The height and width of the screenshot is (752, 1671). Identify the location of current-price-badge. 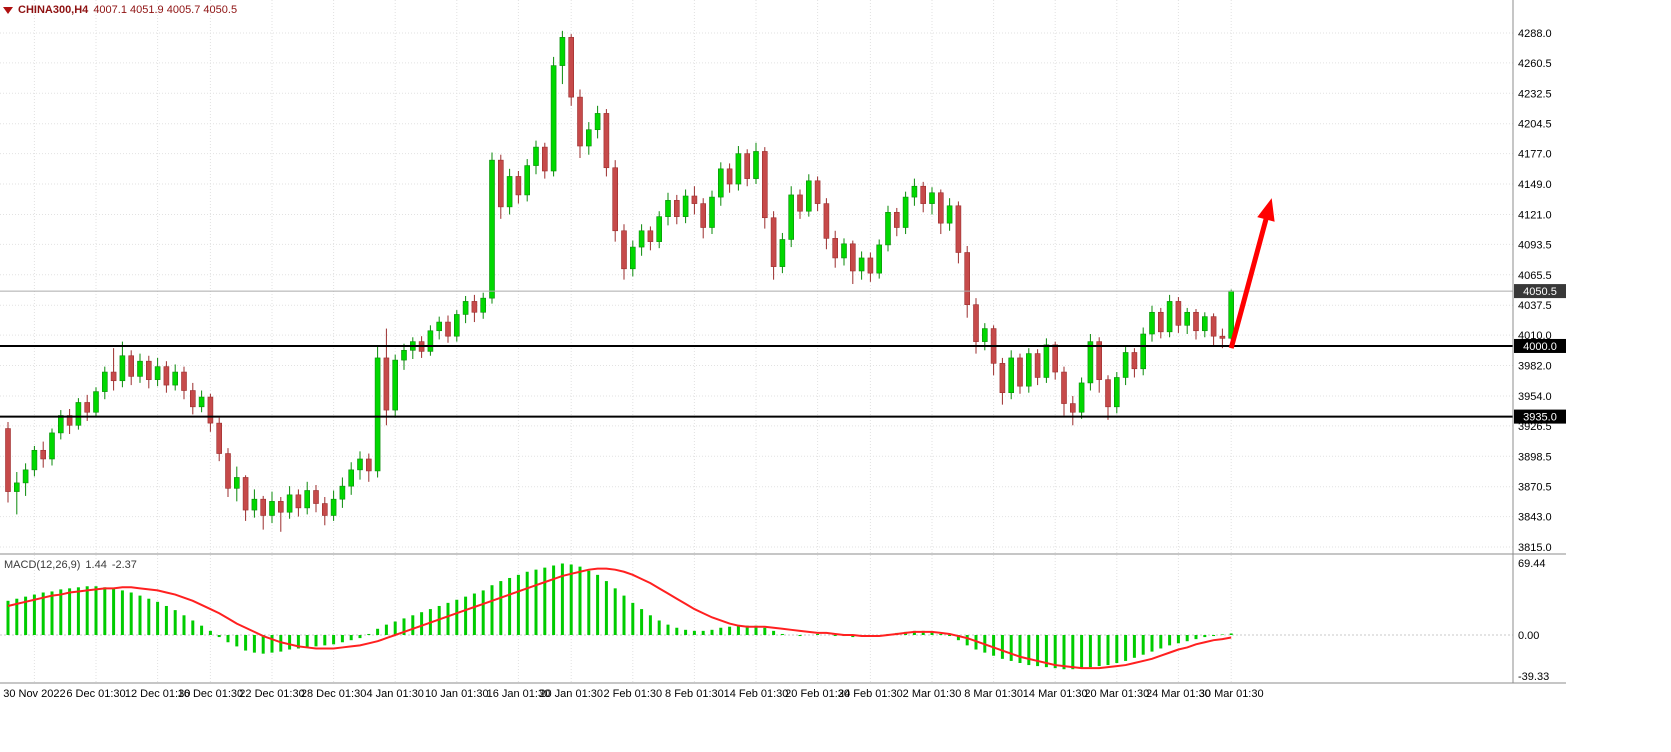
(1540, 291).